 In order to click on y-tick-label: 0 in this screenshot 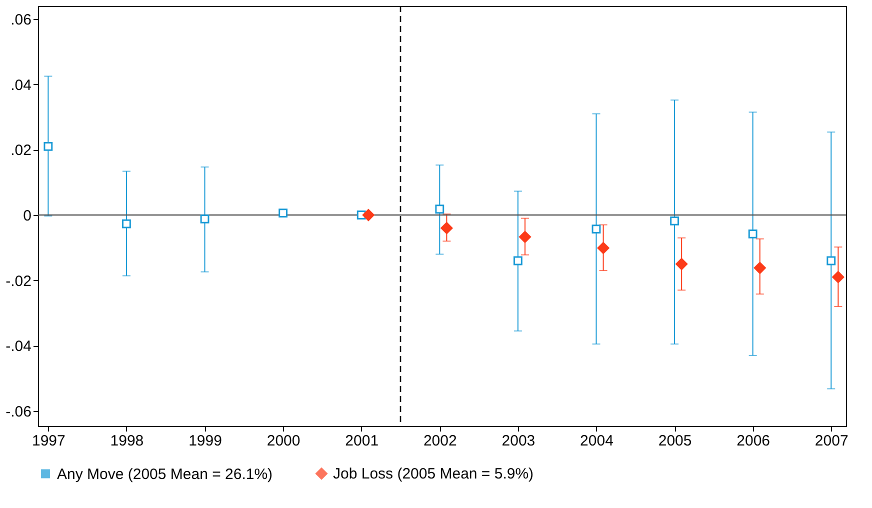, I will do `click(27, 216)`.